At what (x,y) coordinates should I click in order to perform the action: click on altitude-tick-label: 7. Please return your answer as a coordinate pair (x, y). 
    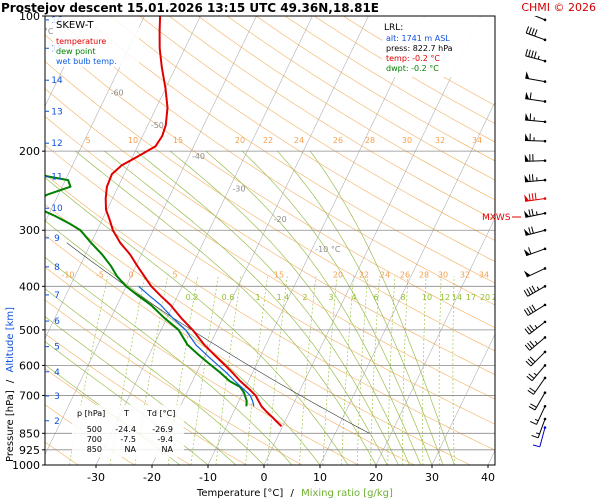
    Looking at the image, I should click on (57, 296).